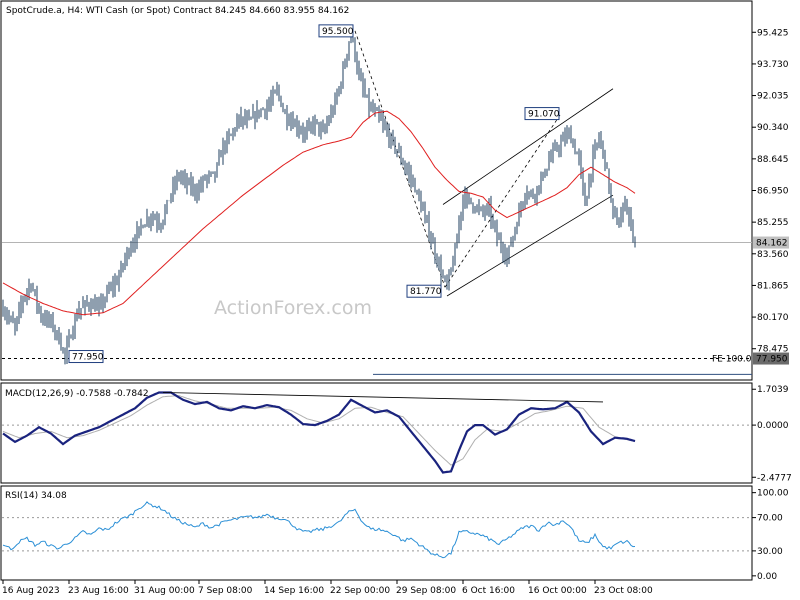  What do you see at coordinates (773, 223) in the screenshot?
I see `price-y-tick-label: 85.255` at bounding box center [773, 223].